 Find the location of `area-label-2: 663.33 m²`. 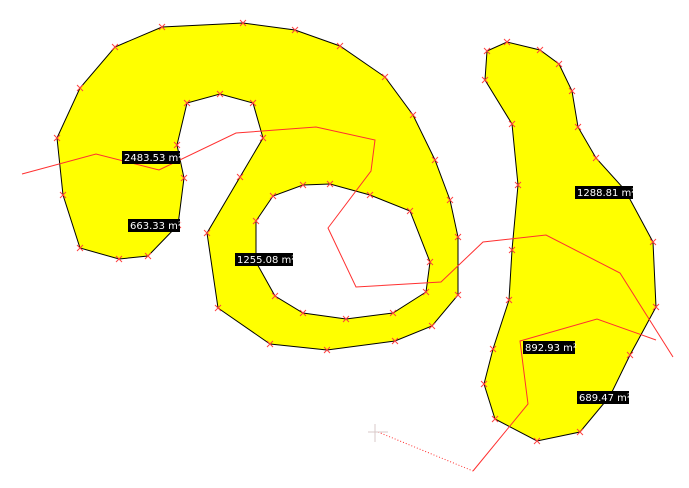

area-label-2: 663.33 m² is located at coordinates (155, 225).